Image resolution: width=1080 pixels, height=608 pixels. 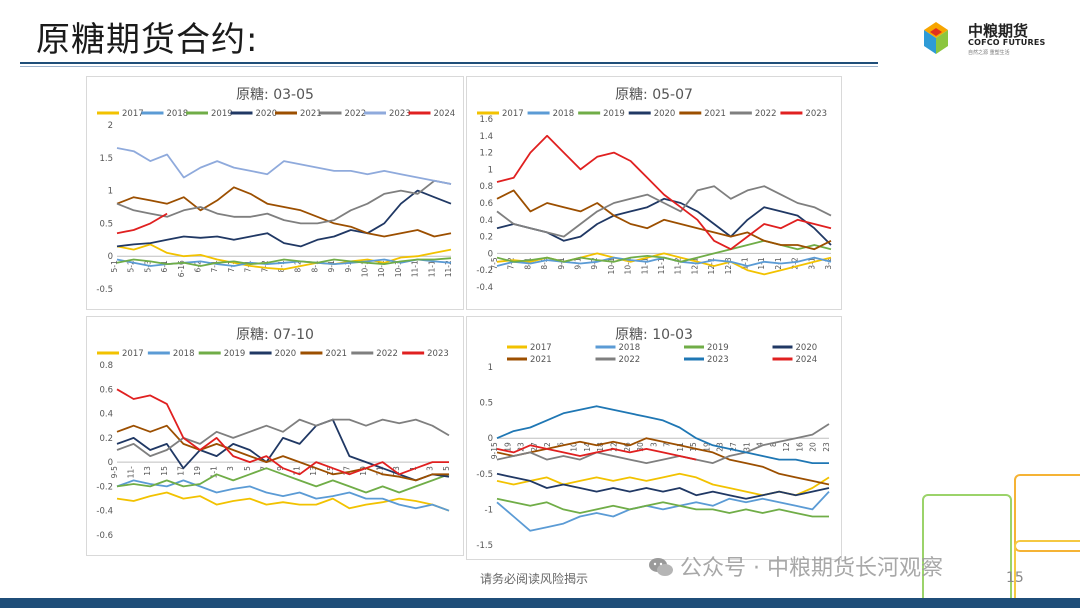 I want to click on x-tick-label: 21, so click(x=380, y=471).